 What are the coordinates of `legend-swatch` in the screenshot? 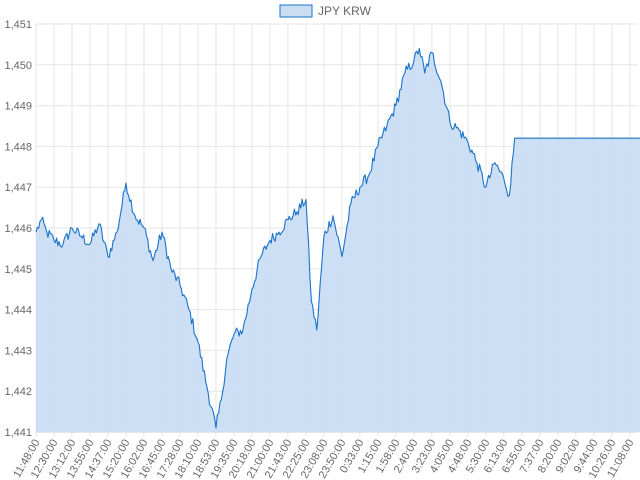 It's located at (296, 11).